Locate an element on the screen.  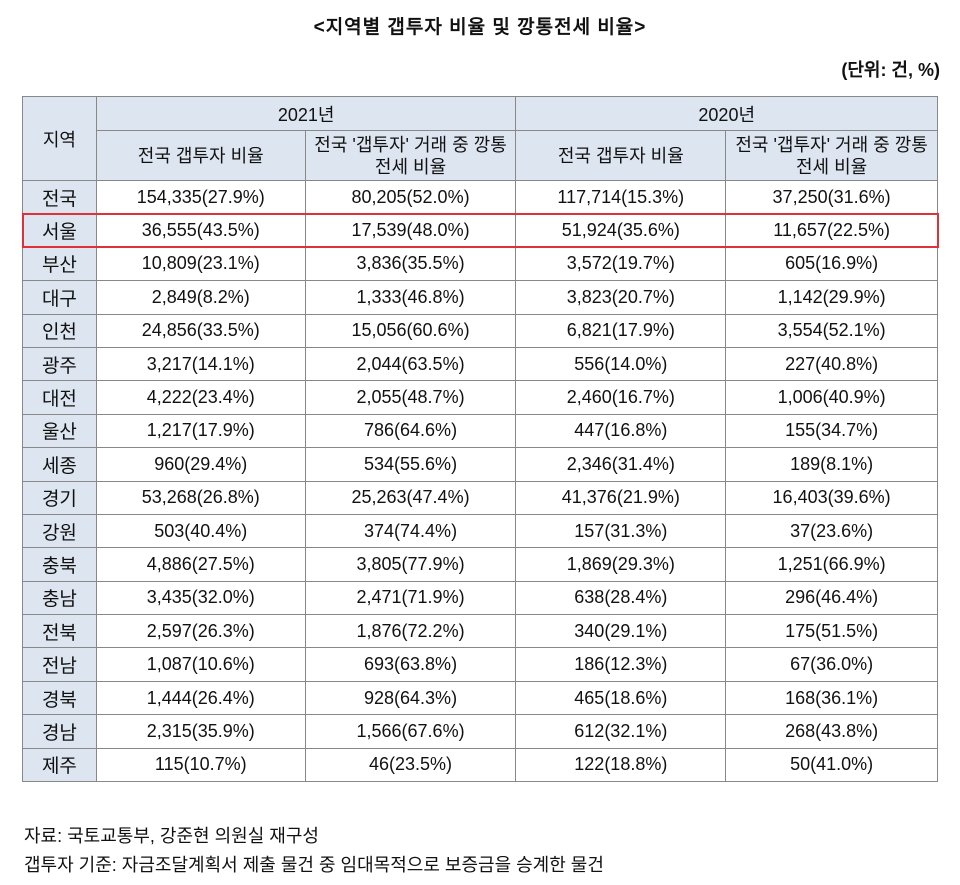
region-cell: 전국 is located at coordinates (59, 197).